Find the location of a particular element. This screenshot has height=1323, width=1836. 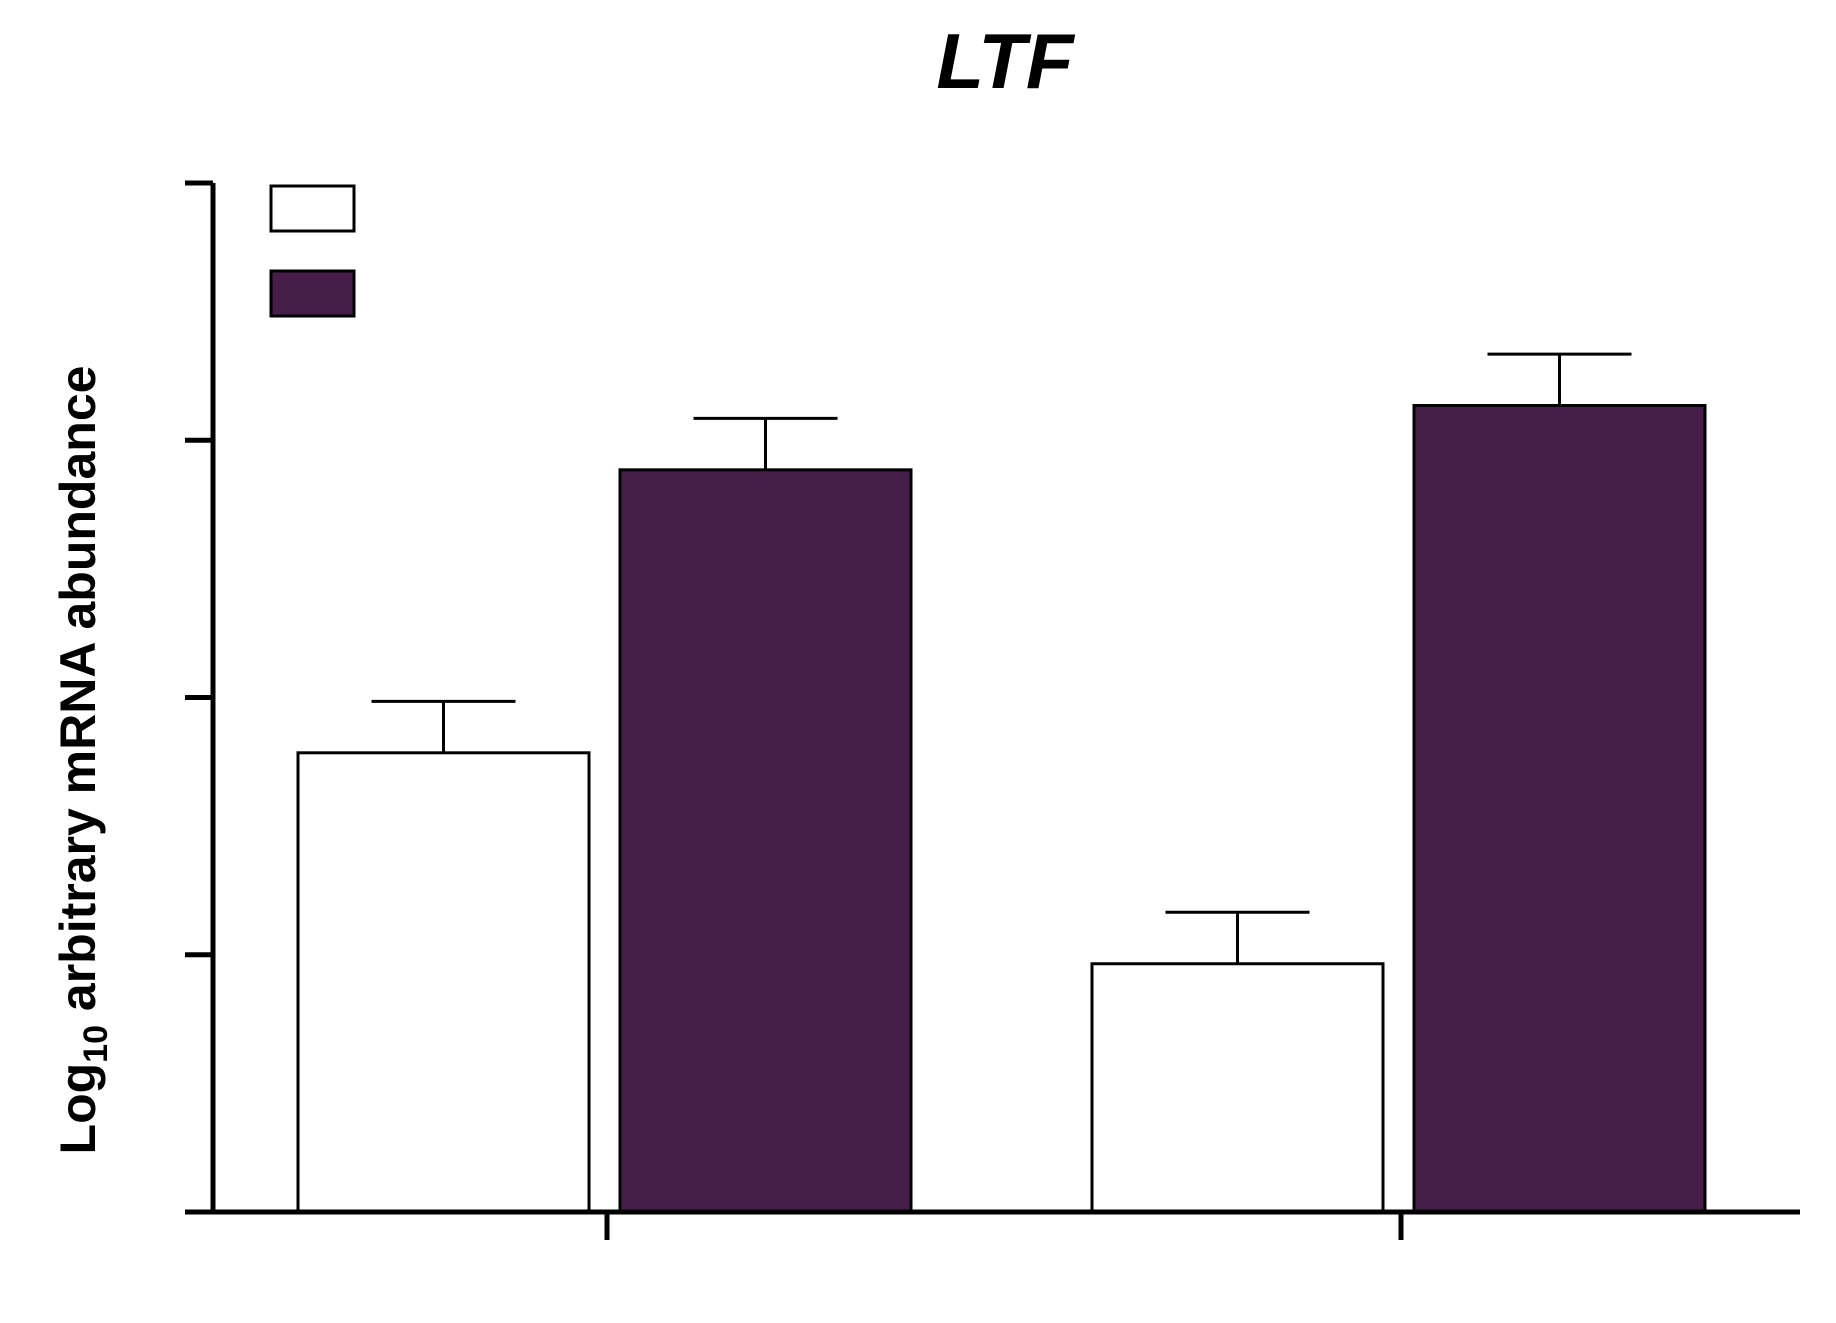

bar-ctr-holstein is located at coordinates (443, 982).